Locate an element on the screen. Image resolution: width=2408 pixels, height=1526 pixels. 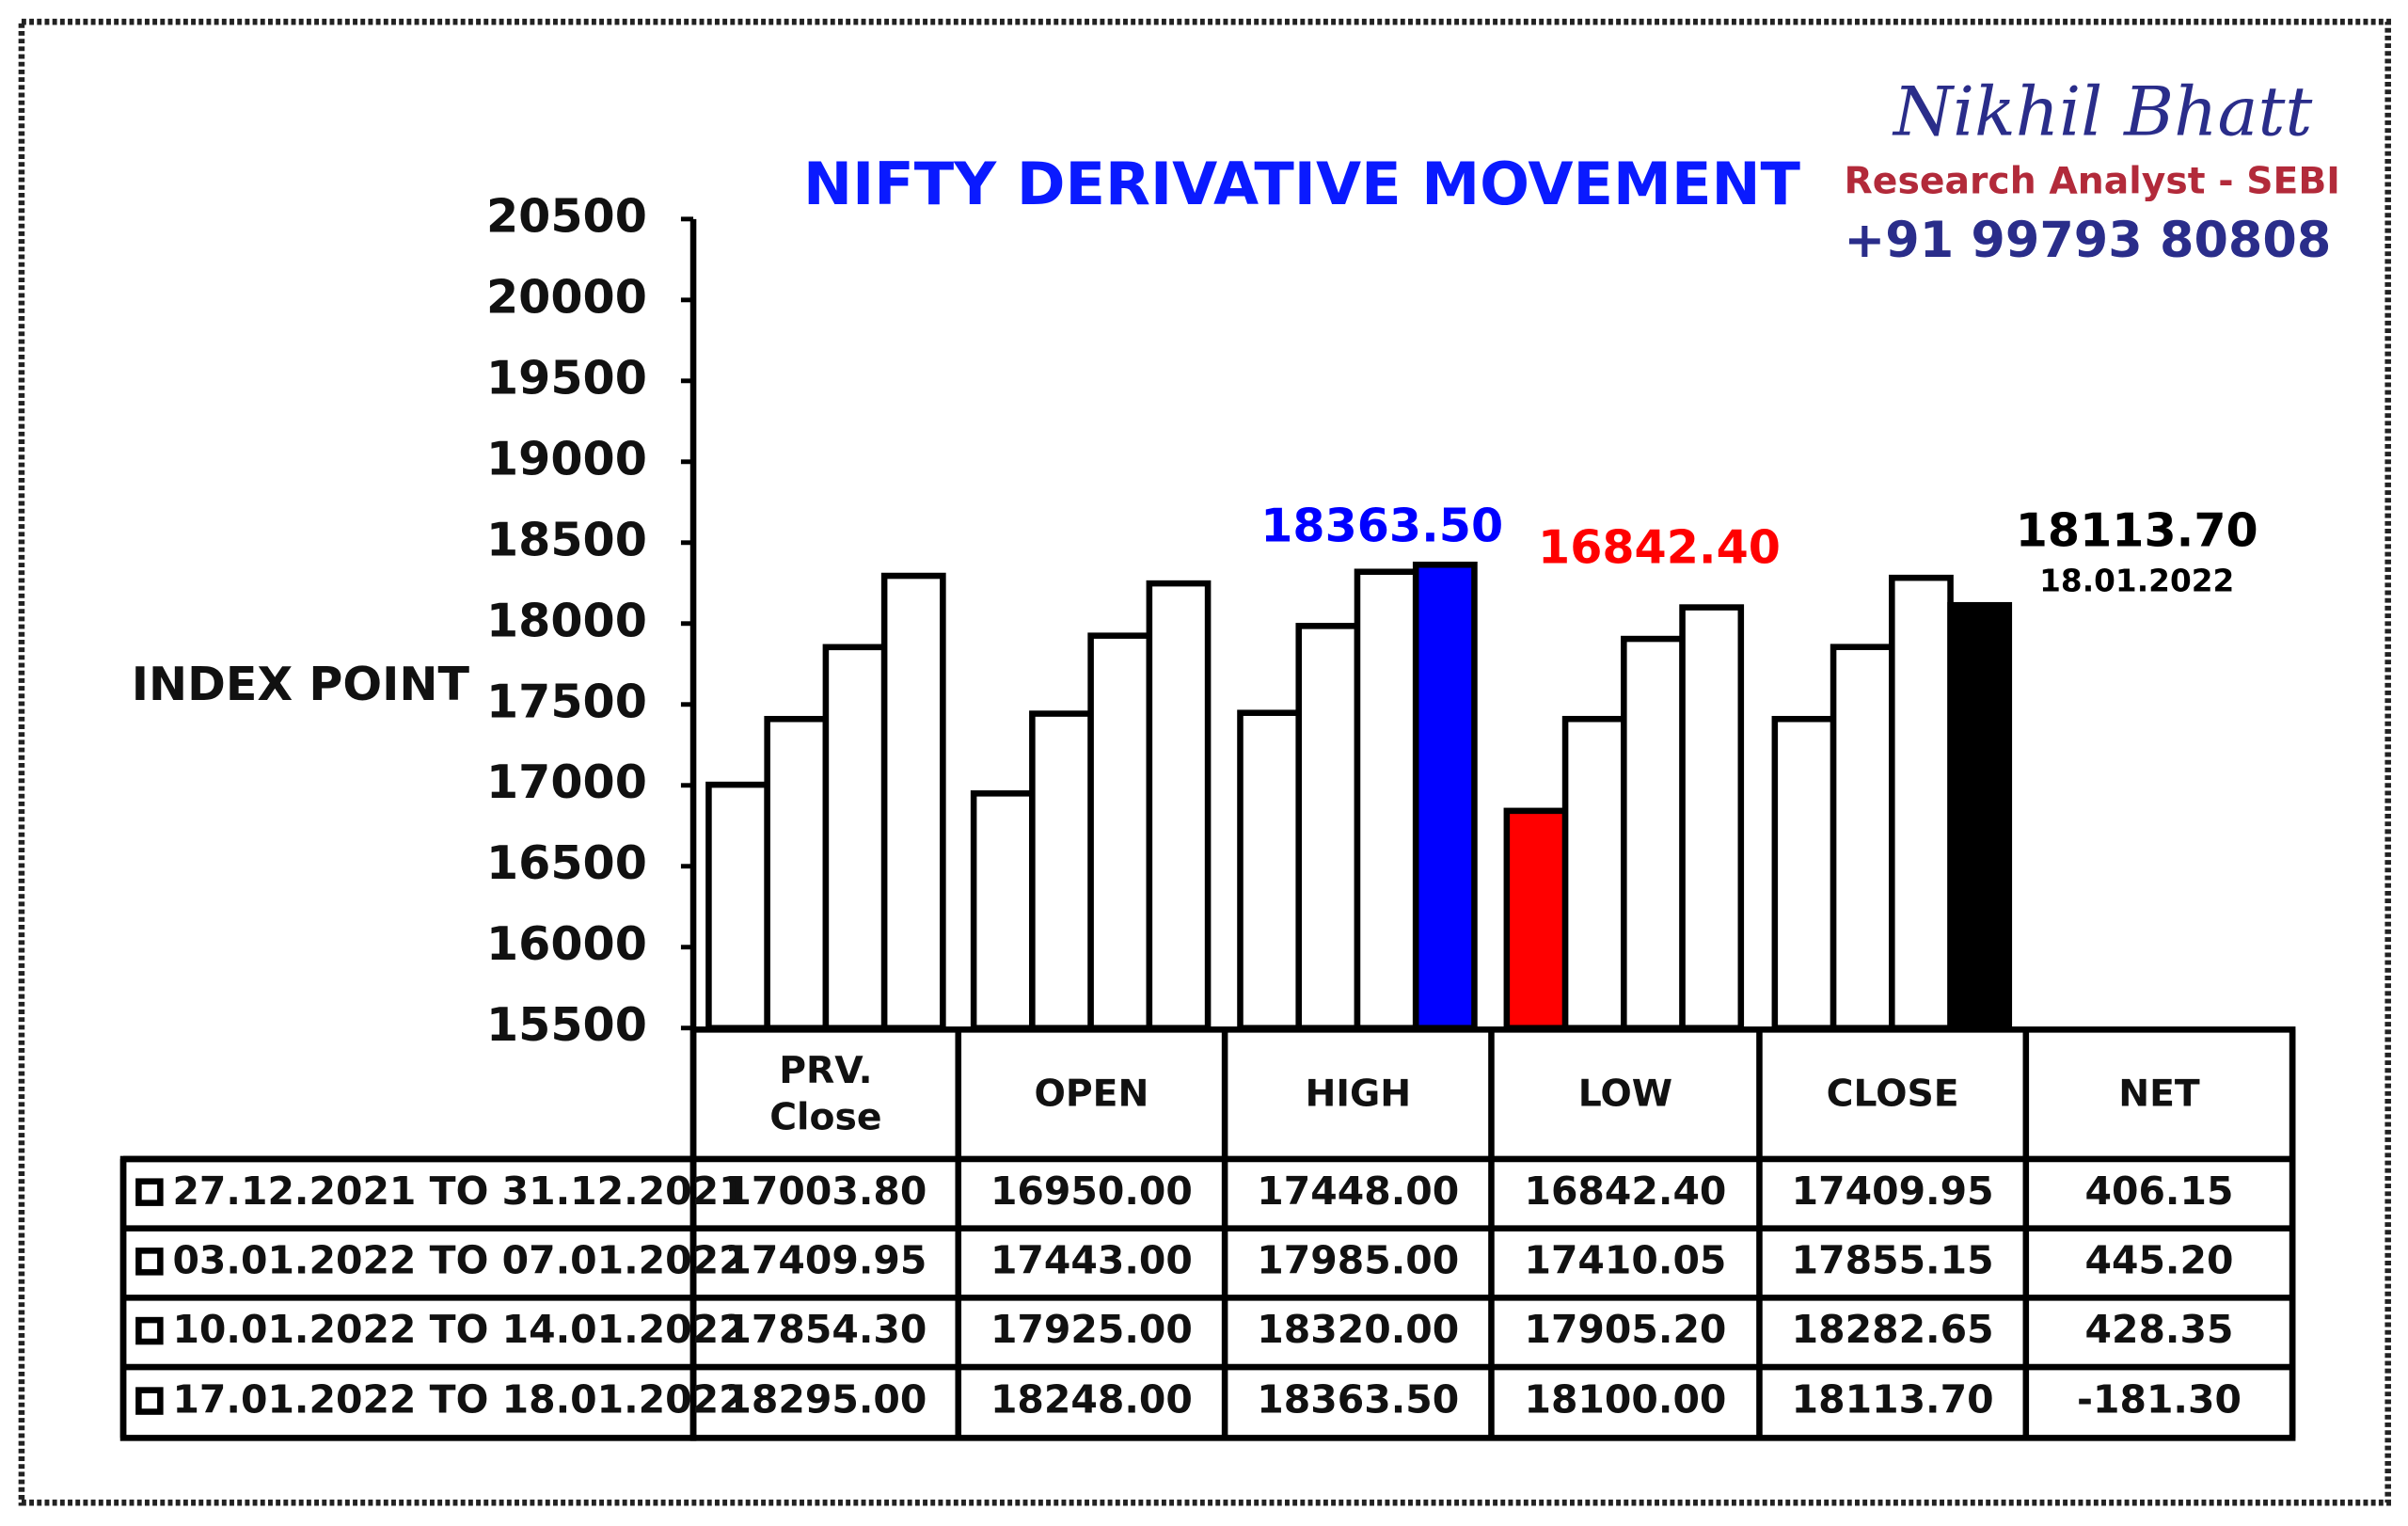
table-cell: 445.20 is located at coordinates (2159, 1259).